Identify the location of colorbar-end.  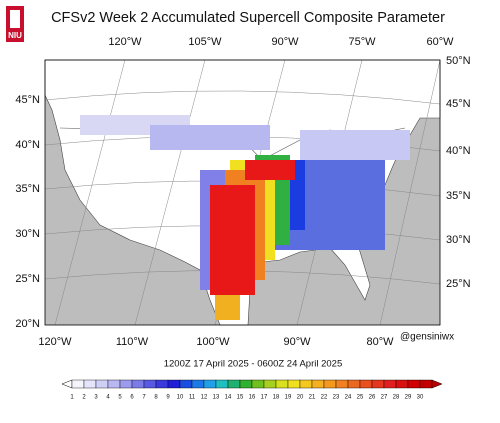
(437, 384).